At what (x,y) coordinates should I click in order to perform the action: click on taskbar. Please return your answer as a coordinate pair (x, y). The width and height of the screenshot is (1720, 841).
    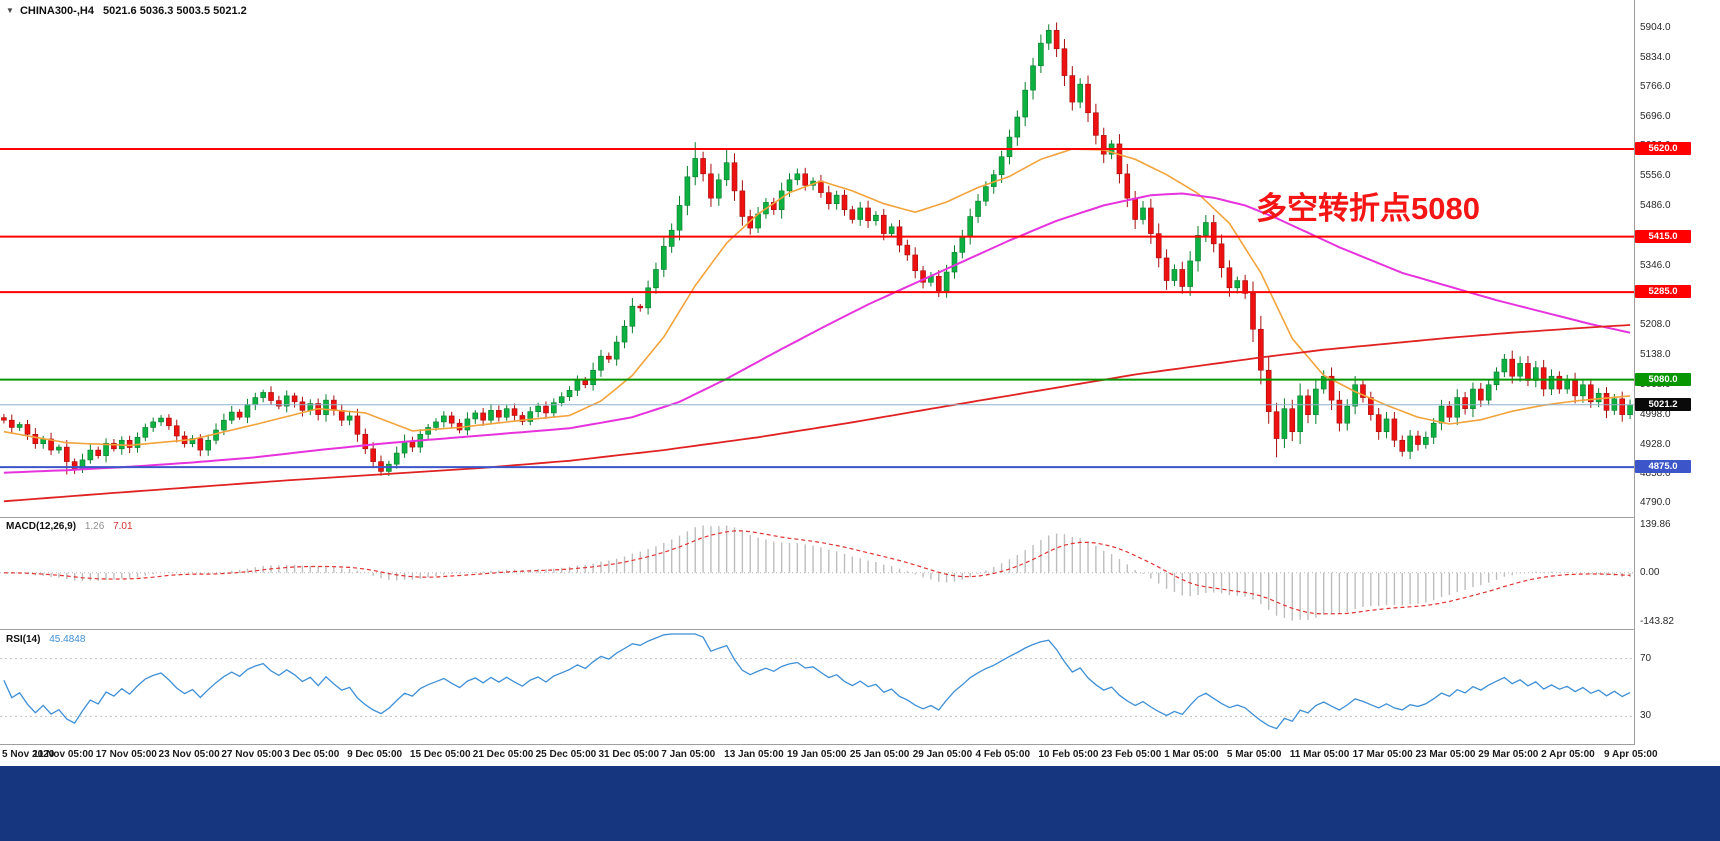
    Looking at the image, I should click on (860, 803).